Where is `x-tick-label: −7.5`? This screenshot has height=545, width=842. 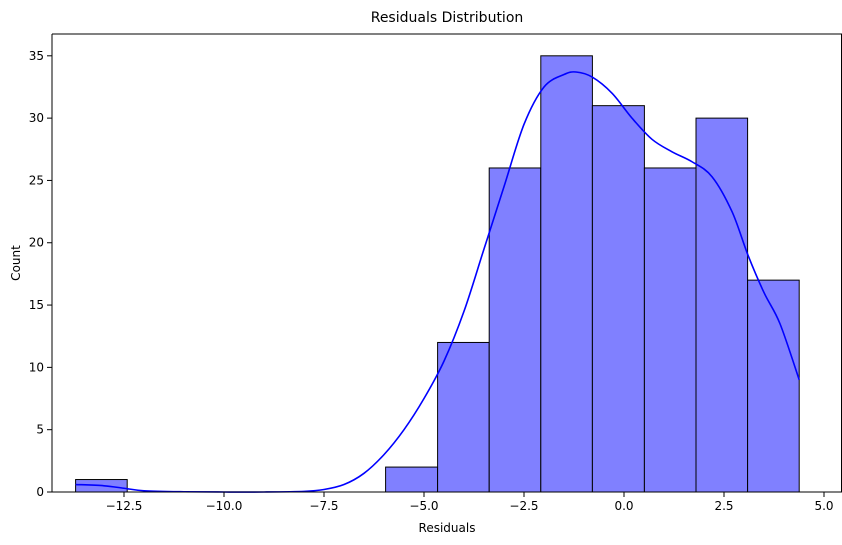 x-tick-label: −7.5 is located at coordinates (323, 506).